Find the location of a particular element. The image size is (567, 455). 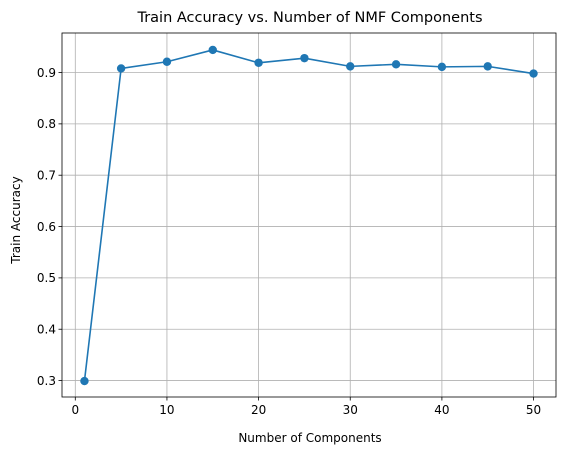

y-tick-label: 0.7 is located at coordinates (46, 176).